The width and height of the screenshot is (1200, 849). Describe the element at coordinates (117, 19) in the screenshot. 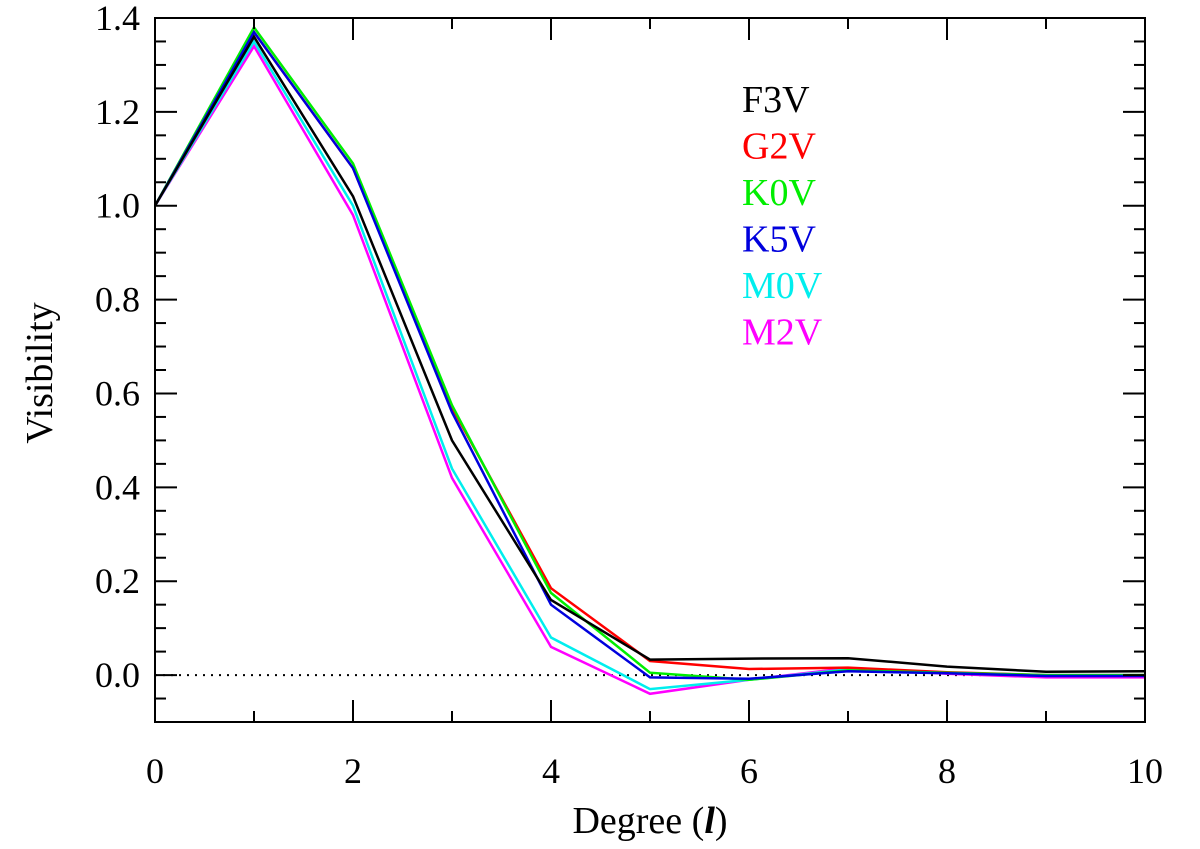

I see `y-tick-label: 1.4` at that location.